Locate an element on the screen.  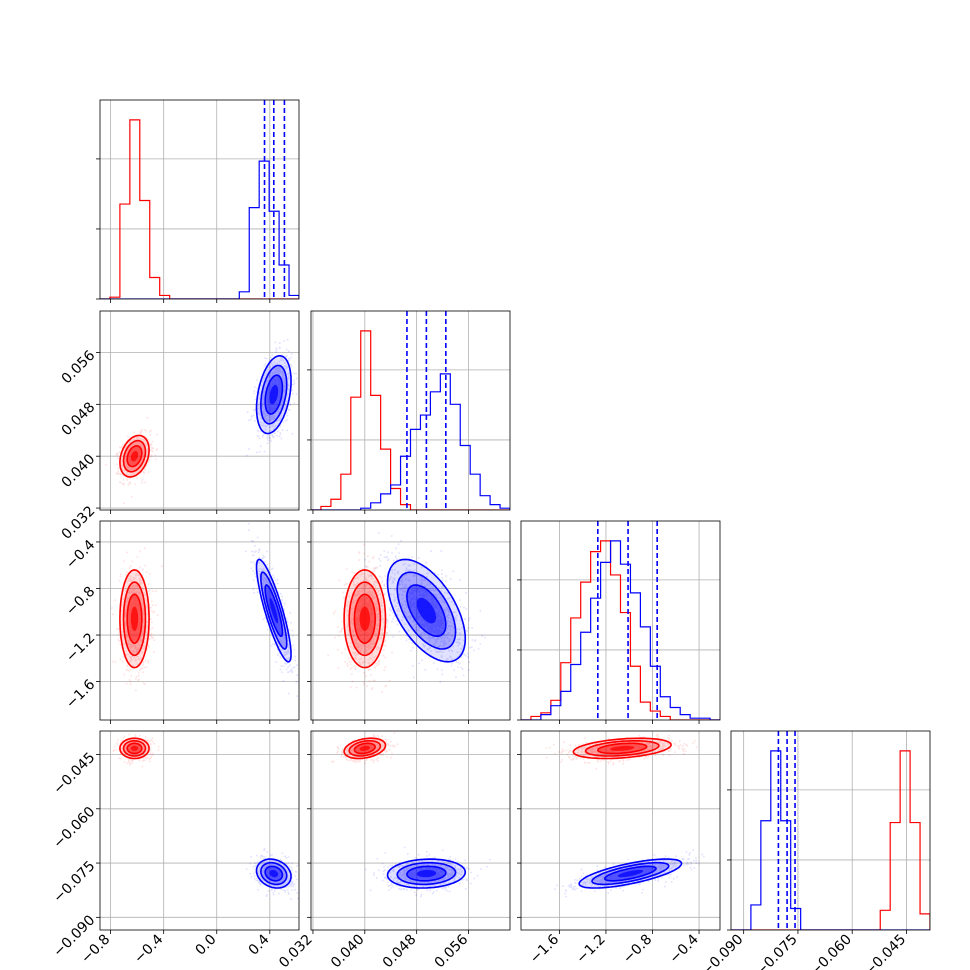
scatter-blue is located at coordinates (425, 607).